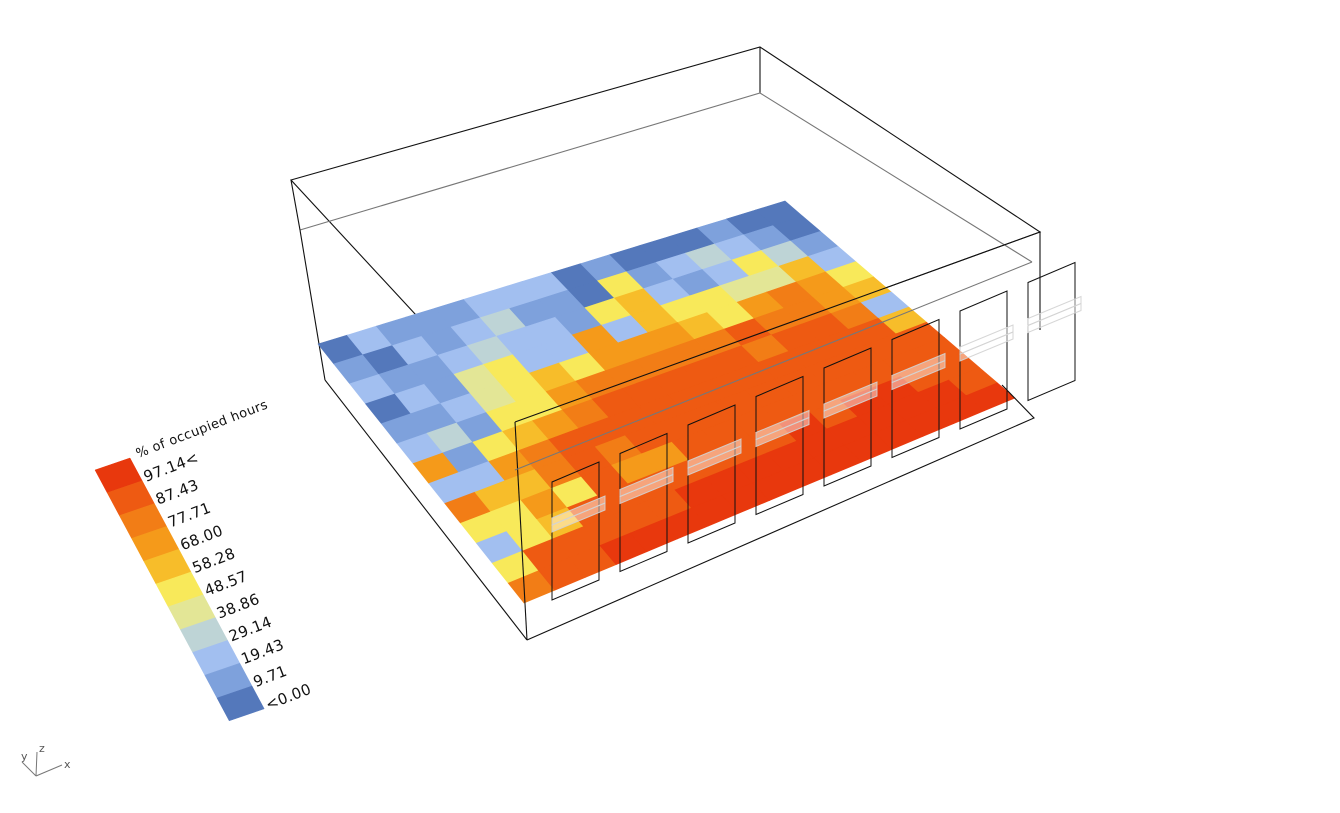 Image resolution: width=1340 pixels, height=813 pixels. What do you see at coordinates (240, 703) in the screenshot?
I see `legend-swatch` at bounding box center [240, 703].